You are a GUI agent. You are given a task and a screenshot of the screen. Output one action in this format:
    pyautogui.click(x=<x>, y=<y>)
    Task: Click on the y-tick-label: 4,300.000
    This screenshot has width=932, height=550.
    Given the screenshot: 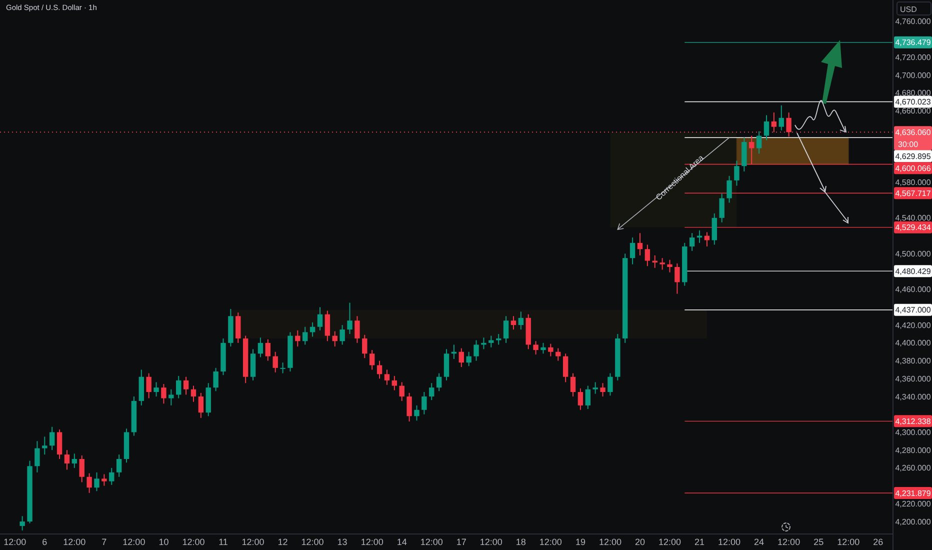 What is the action you would take?
    pyautogui.click(x=913, y=432)
    